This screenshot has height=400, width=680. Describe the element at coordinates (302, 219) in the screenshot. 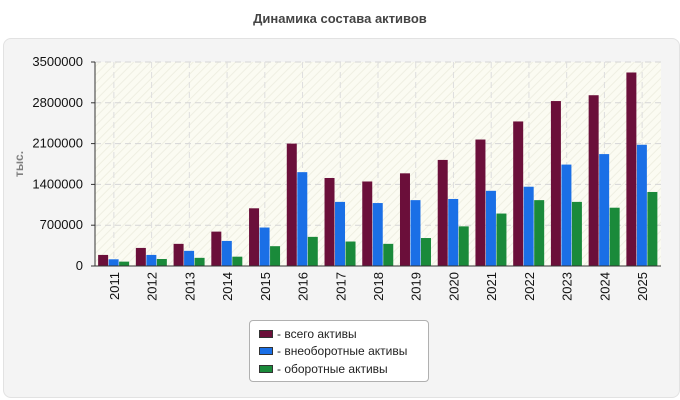

I see `bar-2016-s2` at that location.